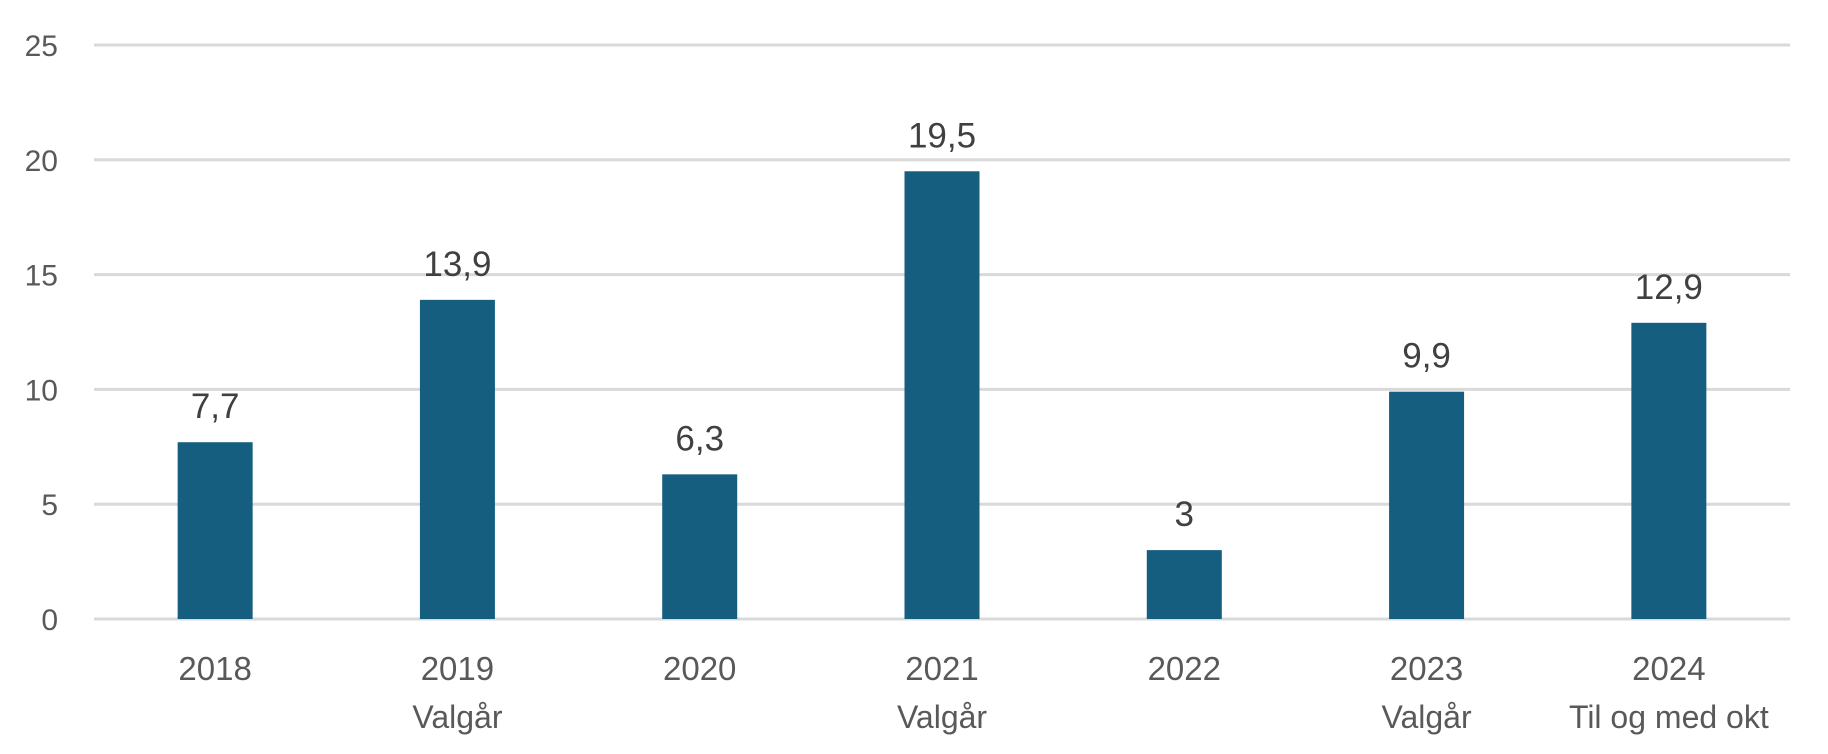 This screenshot has height=754, width=1828. What do you see at coordinates (1427, 505) in the screenshot?
I see `bar-2023` at bounding box center [1427, 505].